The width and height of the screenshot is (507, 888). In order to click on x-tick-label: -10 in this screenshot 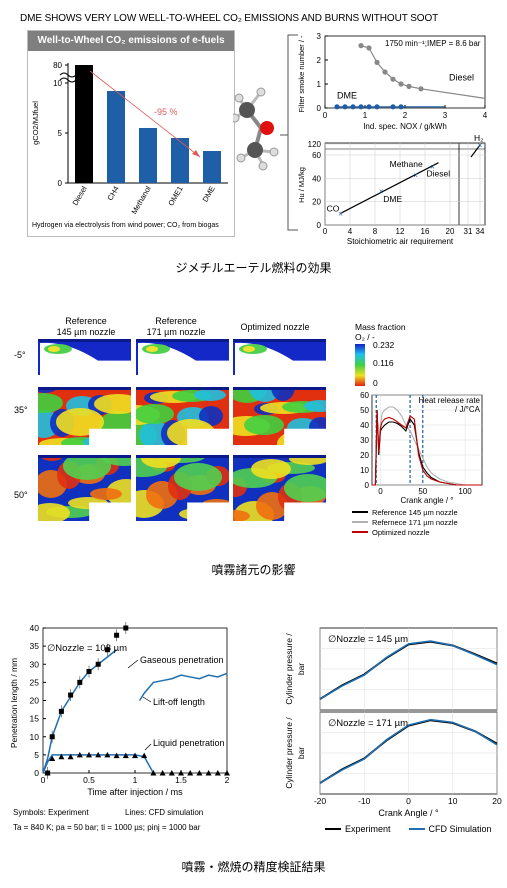, I will do `click(364, 801)`.